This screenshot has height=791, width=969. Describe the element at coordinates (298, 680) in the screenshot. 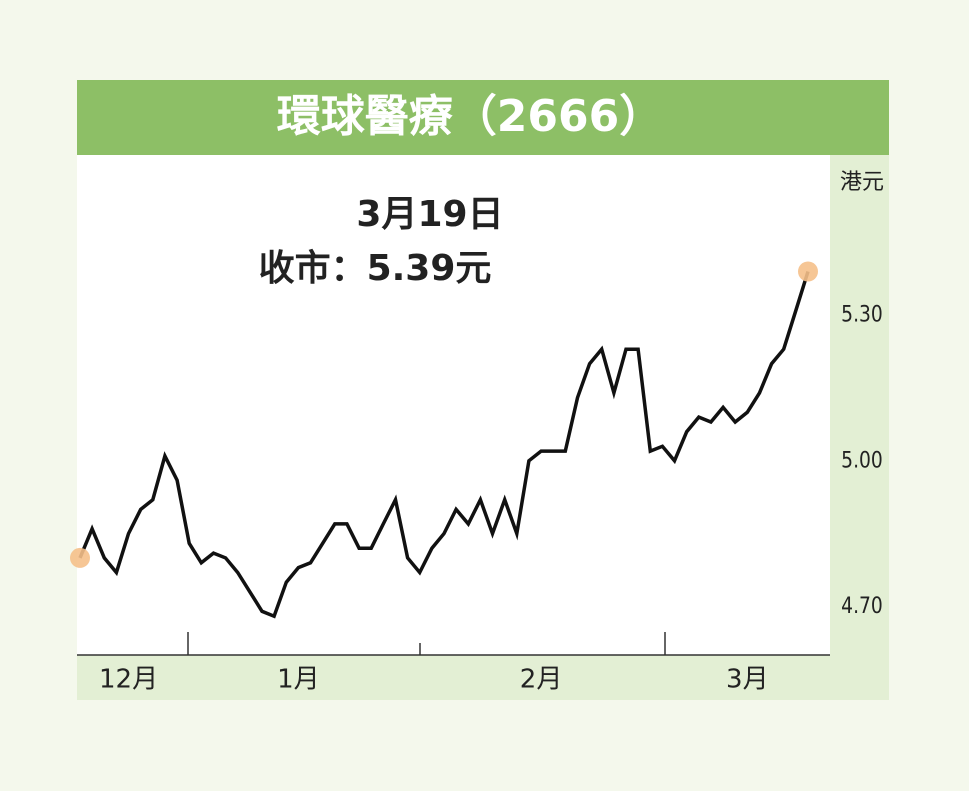

I see `x-tick-label: 1月` at that location.